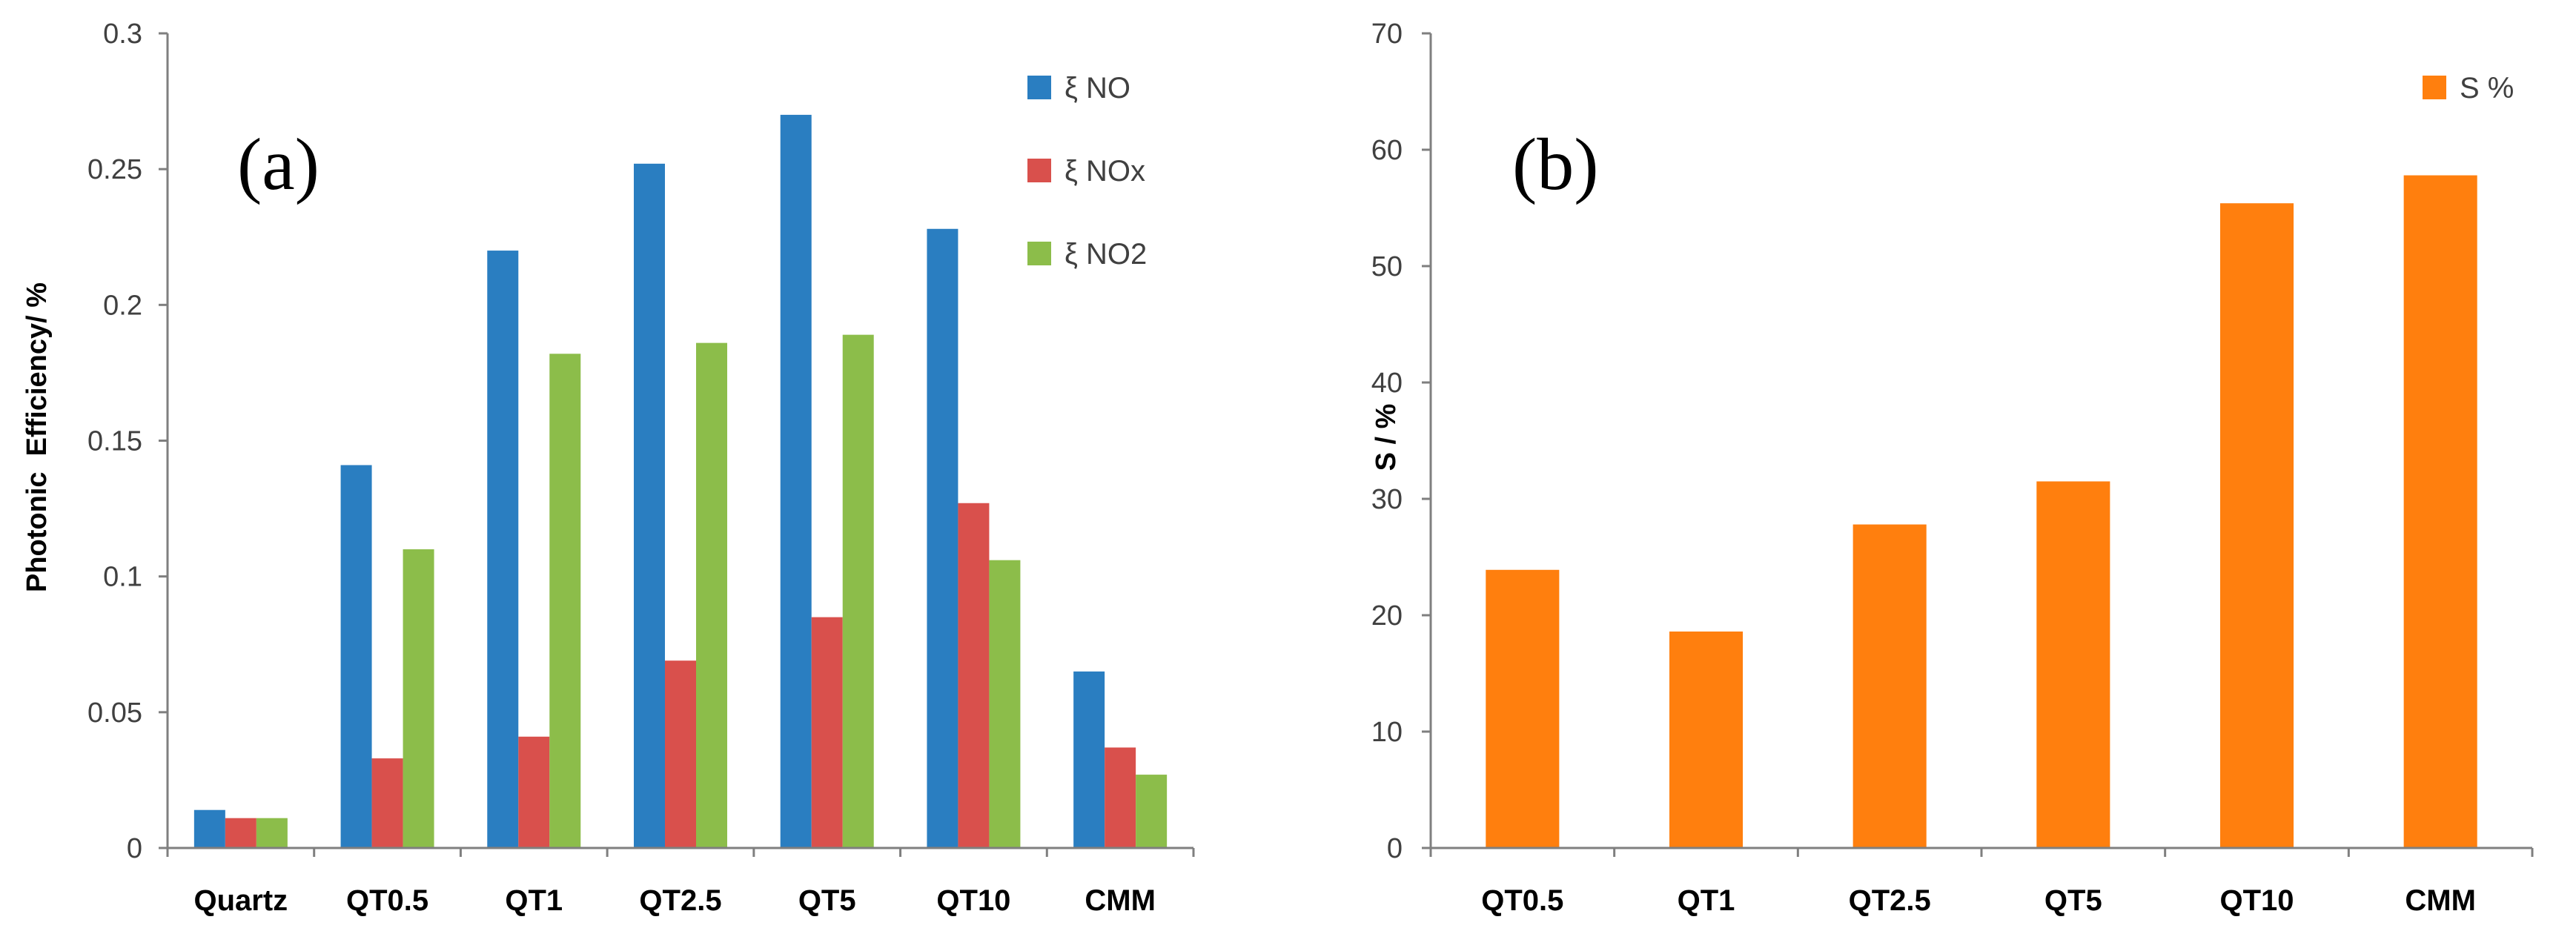 This screenshot has width=2576, height=931. I want to click on legend-label: ξ NO, so click(1097, 89).